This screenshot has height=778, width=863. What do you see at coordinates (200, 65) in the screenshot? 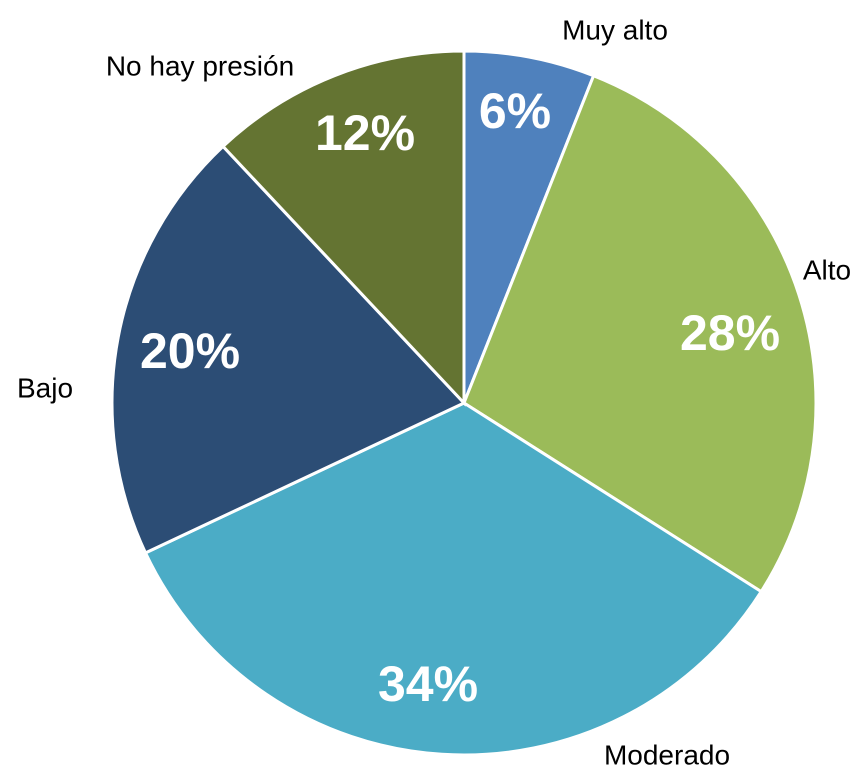
I see `category-label: No hay presión` at bounding box center [200, 65].